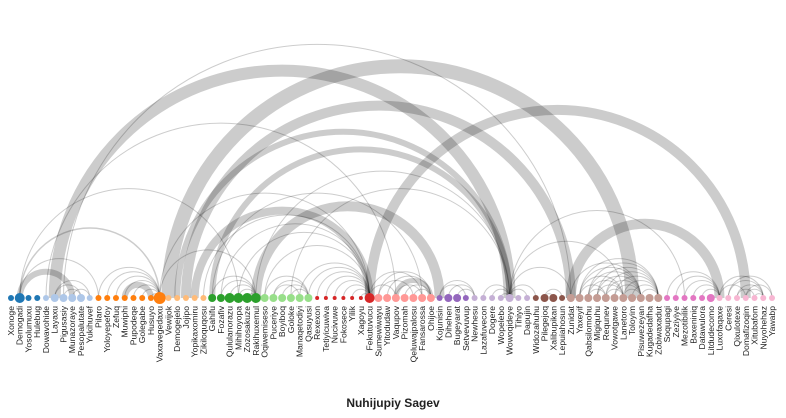 The image size is (786, 418). What do you see at coordinates (457, 325) in the screenshot?
I see `node-label: Bugeyarat` at bounding box center [457, 325].